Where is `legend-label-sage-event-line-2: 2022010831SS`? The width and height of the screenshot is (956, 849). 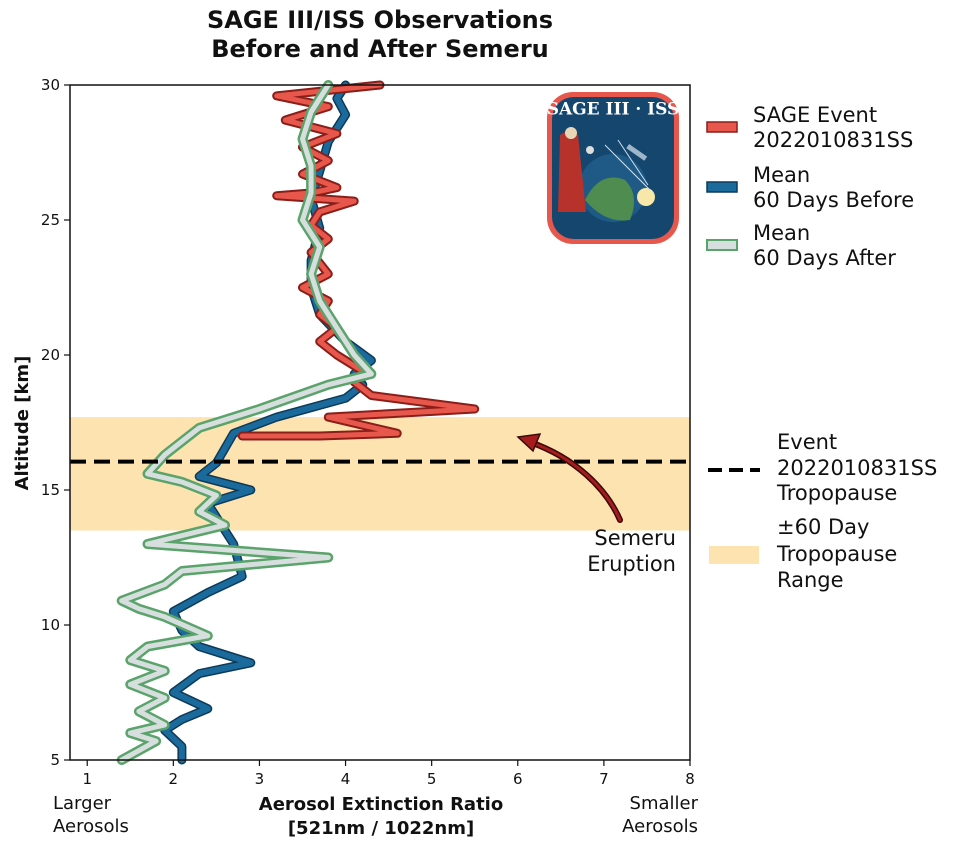 legend-label-sage-event-line-2: 2022010831SS is located at coordinates (833, 140).